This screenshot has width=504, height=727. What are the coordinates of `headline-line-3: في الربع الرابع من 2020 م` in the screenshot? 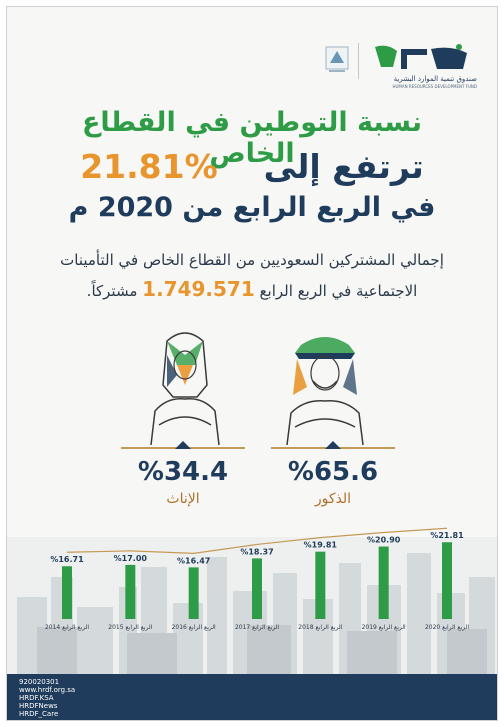 It's located at (252, 207).